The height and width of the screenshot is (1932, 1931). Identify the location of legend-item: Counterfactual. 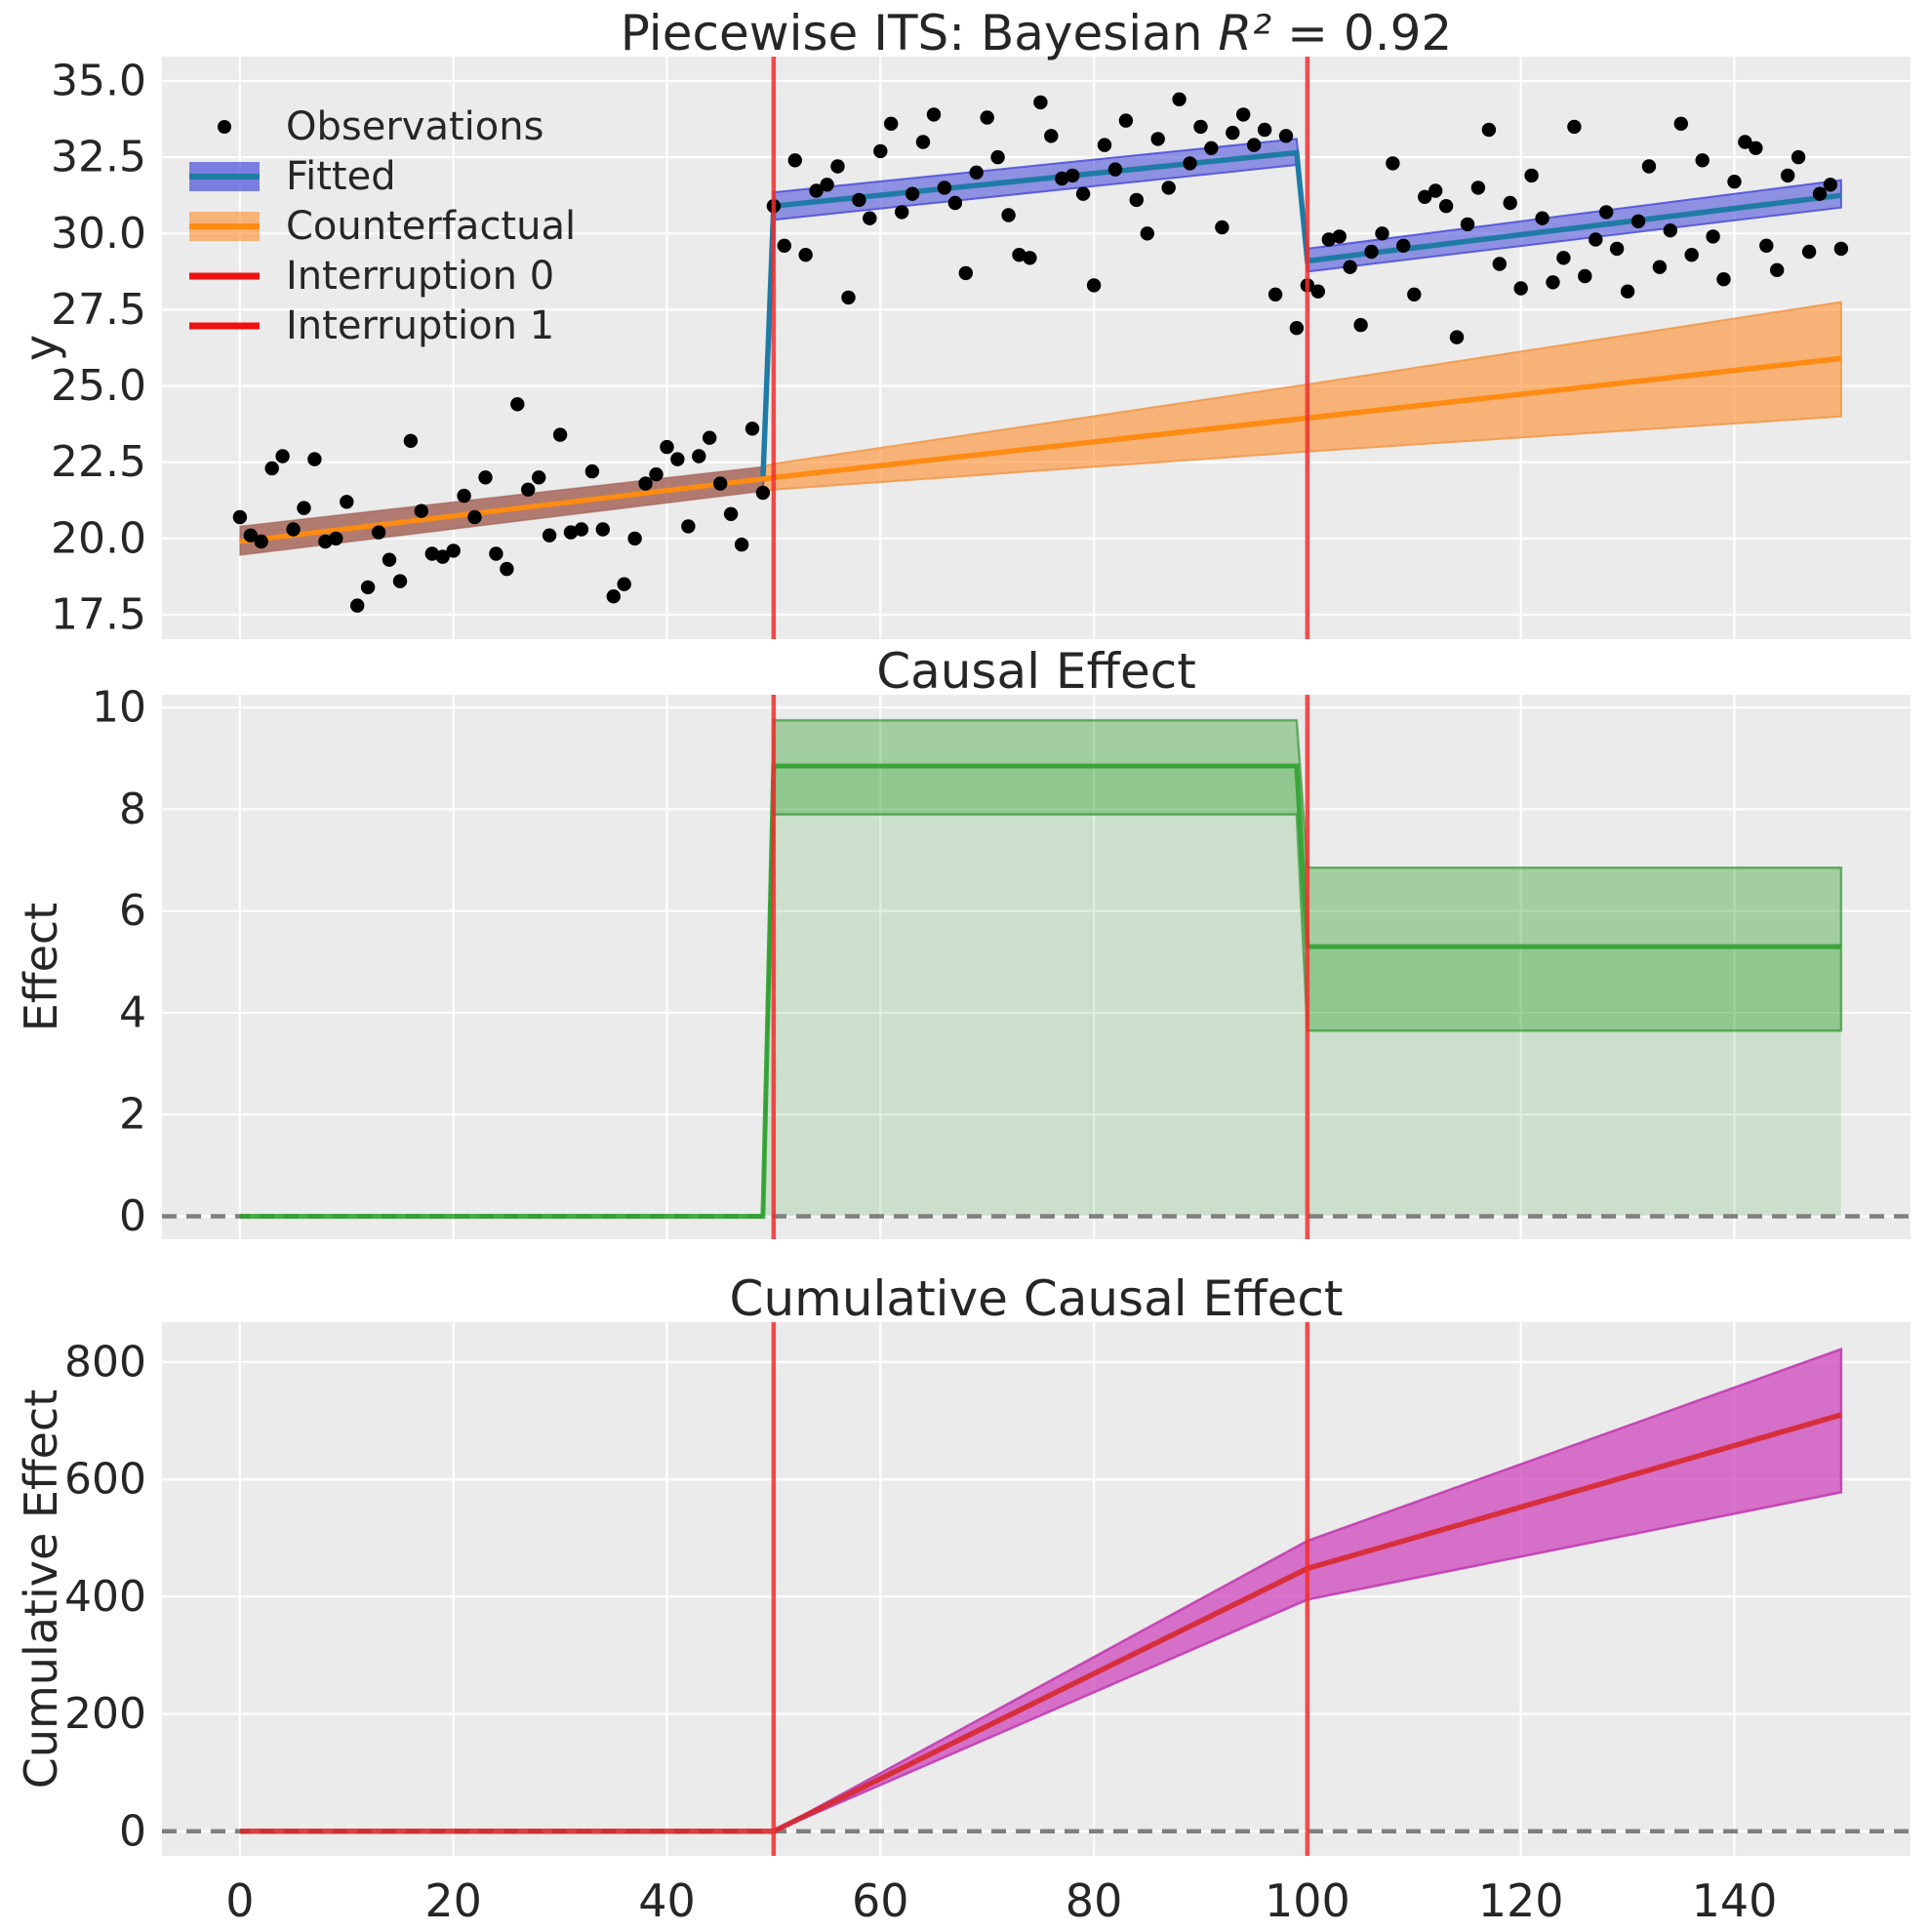
(382, 226).